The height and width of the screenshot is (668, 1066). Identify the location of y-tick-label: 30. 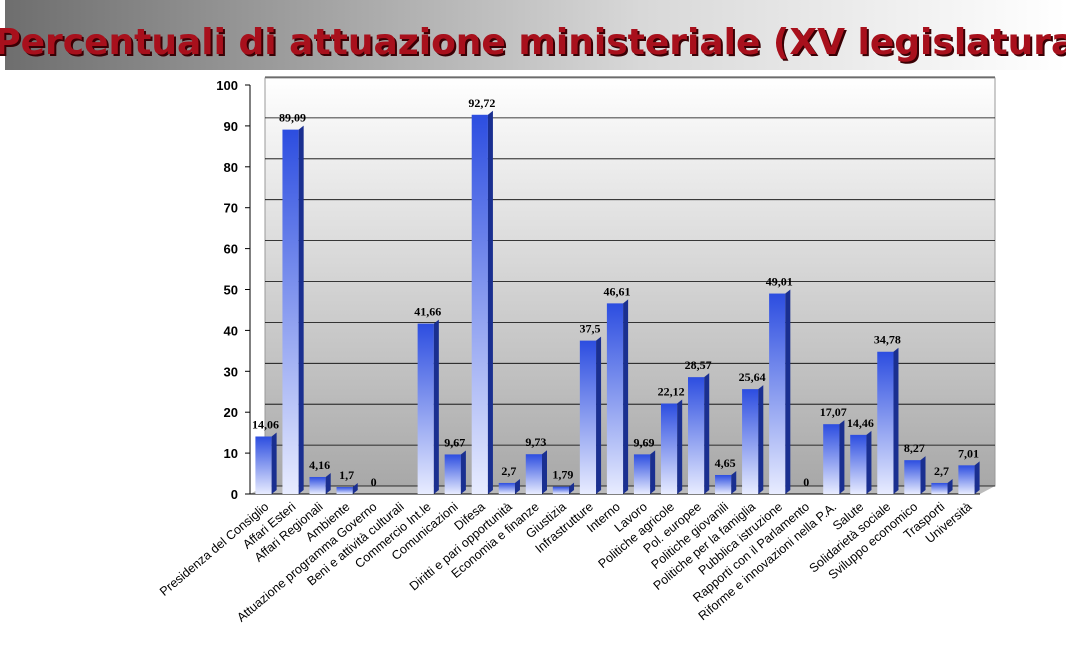
(231, 371).